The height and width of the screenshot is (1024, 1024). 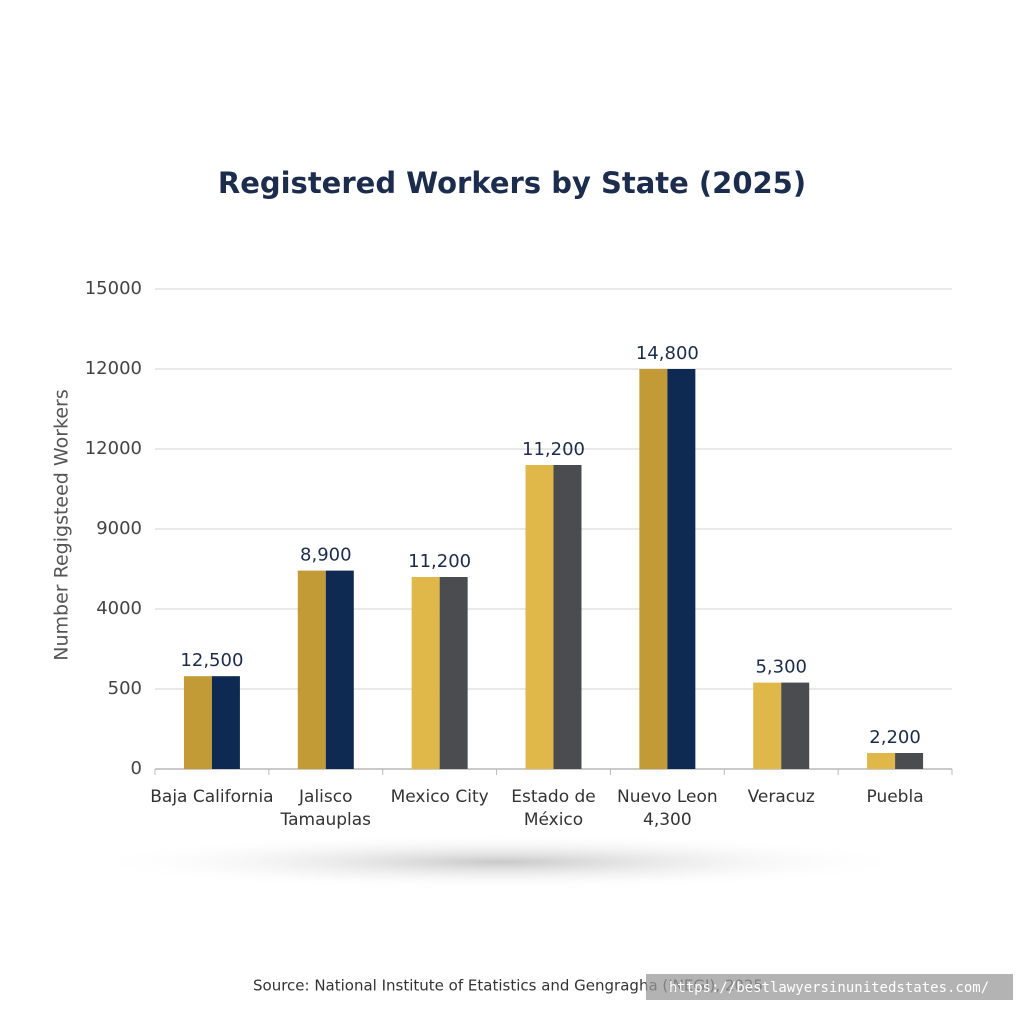 I want to click on bar-label: 2,200, so click(x=895, y=737).